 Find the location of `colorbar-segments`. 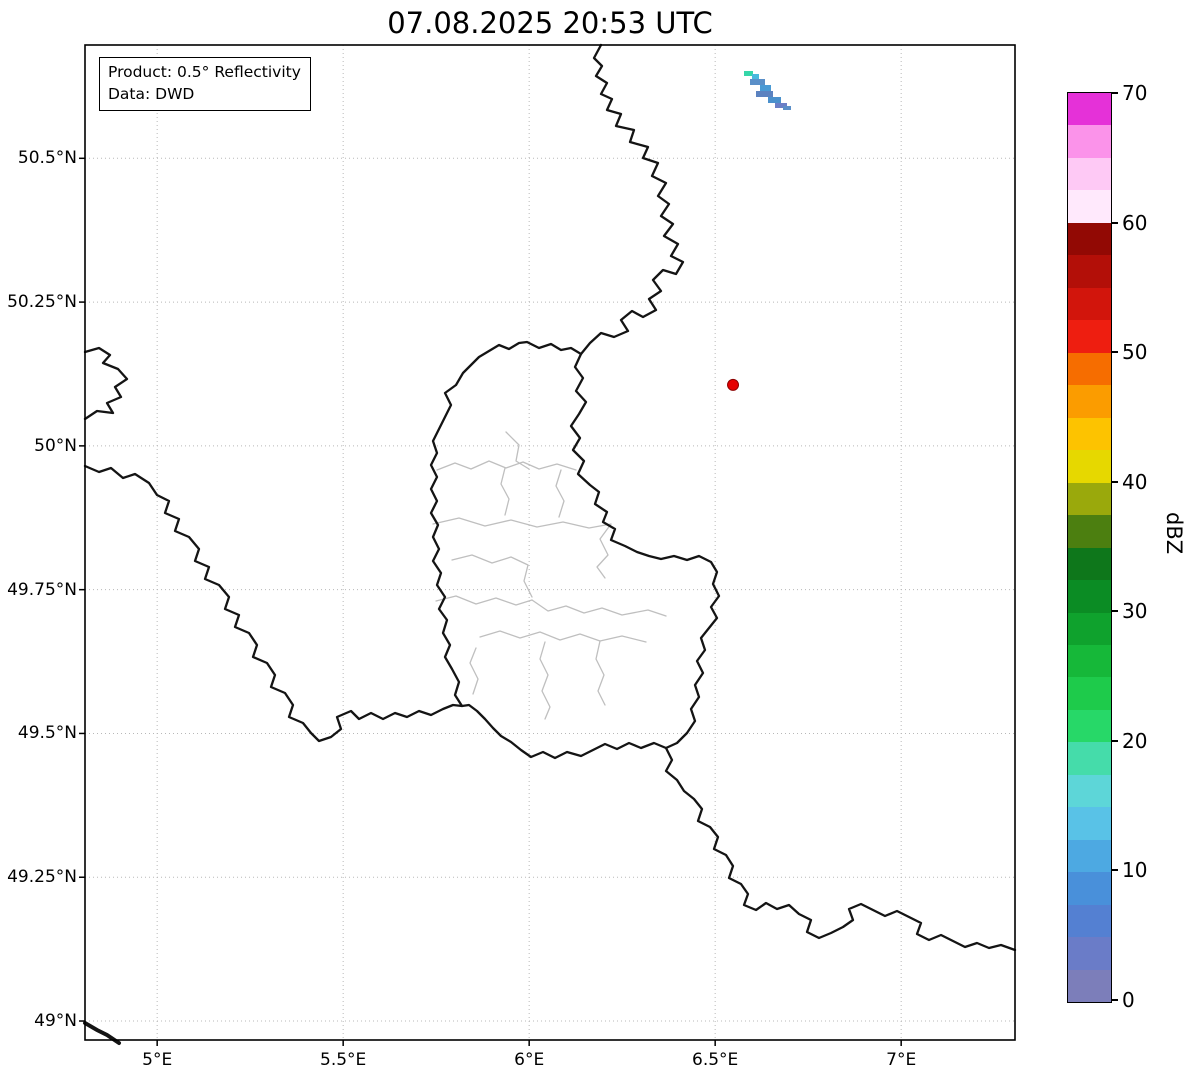

colorbar-segments is located at coordinates (1089, 548).